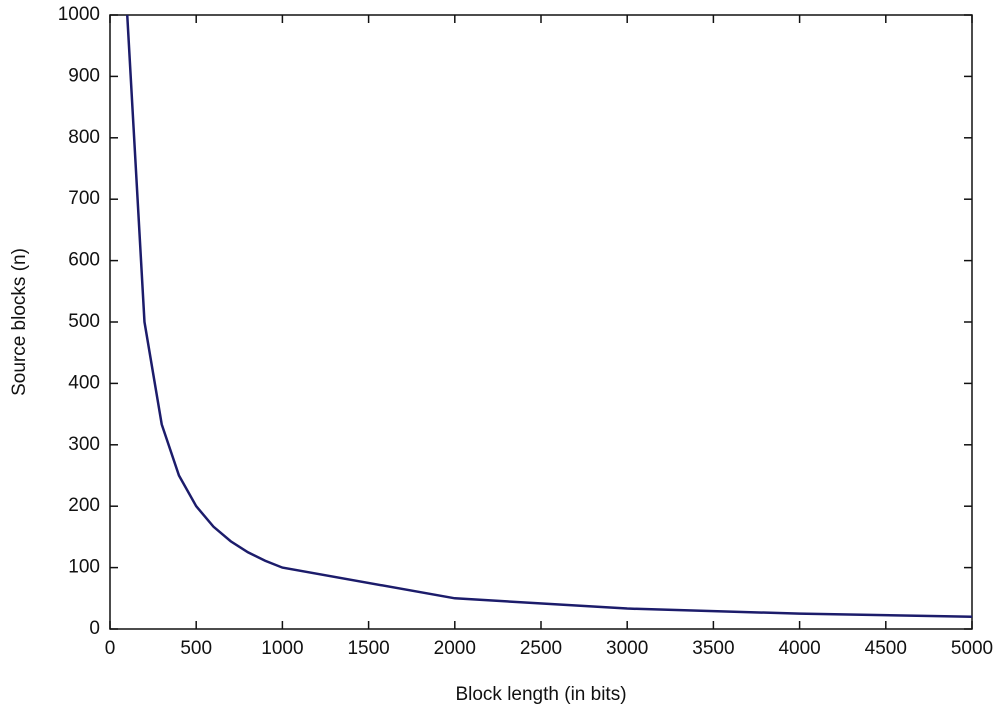 The height and width of the screenshot is (722, 1005). What do you see at coordinates (84, 505) in the screenshot?
I see `y-tick-label: 200` at bounding box center [84, 505].